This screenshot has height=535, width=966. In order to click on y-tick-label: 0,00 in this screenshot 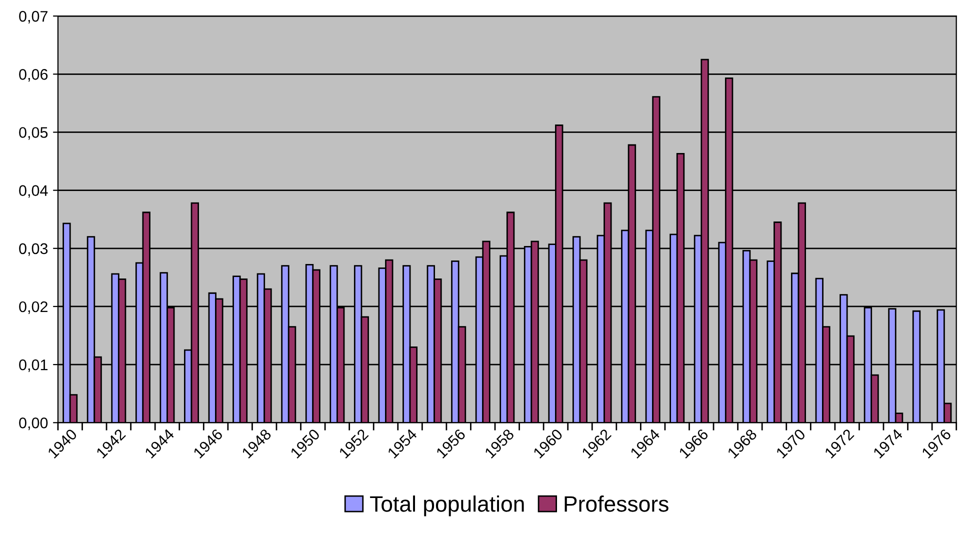, I will do `click(33, 424)`.